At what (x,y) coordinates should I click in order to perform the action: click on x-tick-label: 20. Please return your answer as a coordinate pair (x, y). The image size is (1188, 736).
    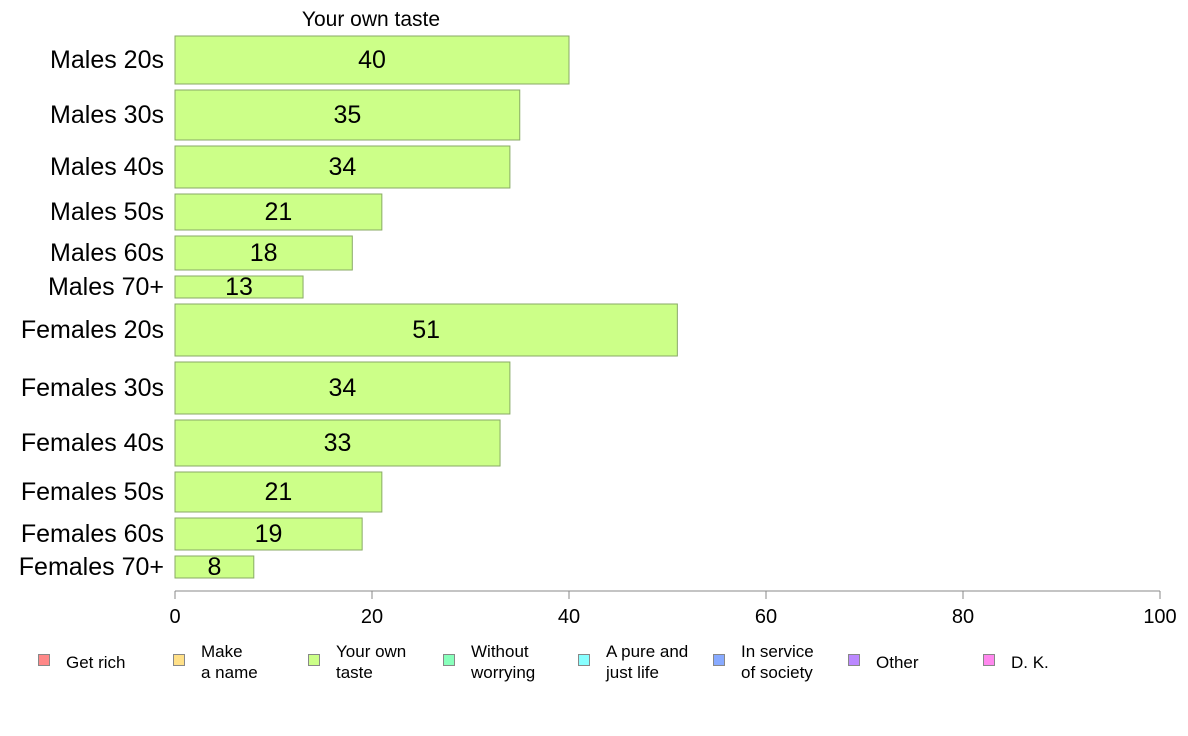
    Looking at the image, I should click on (372, 617).